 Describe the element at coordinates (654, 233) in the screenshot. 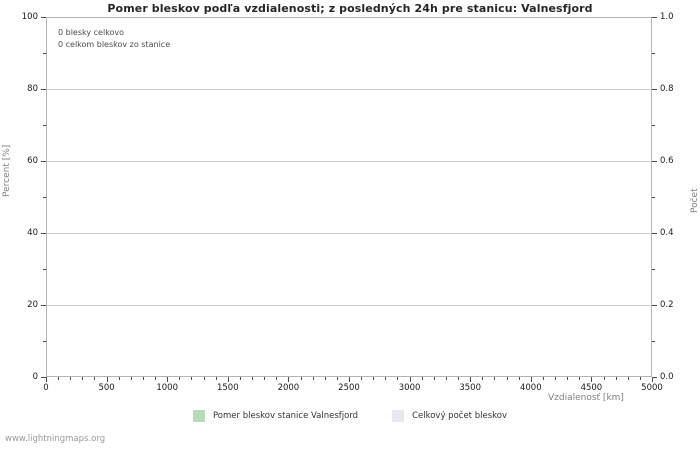

I see `y-tick-right-0.4` at that location.